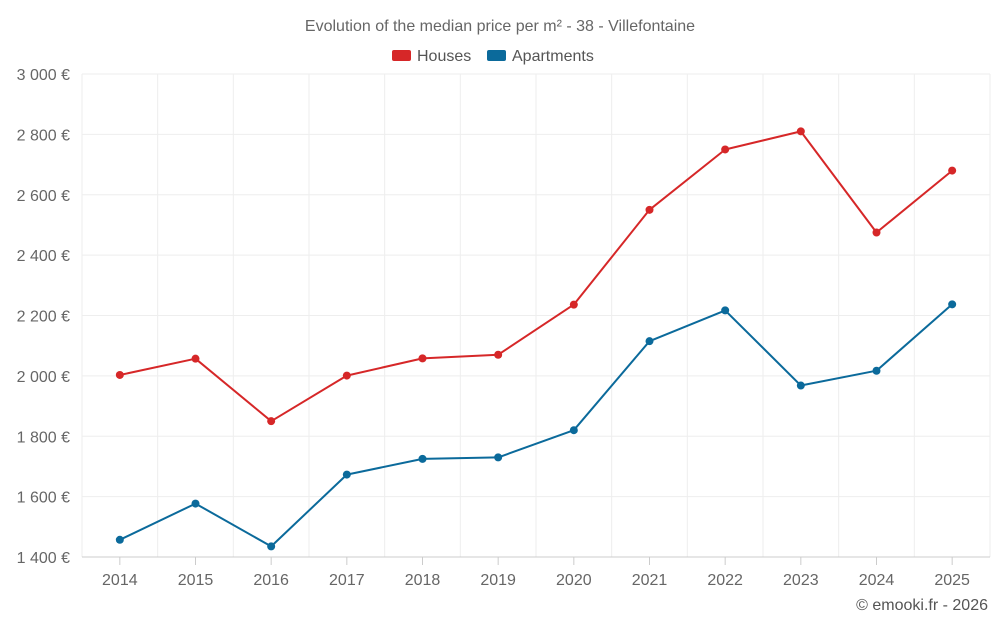 This screenshot has height=625, width=1000. What do you see at coordinates (271, 580) in the screenshot?
I see `x-tick-label: 2016` at bounding box center [271, 580].